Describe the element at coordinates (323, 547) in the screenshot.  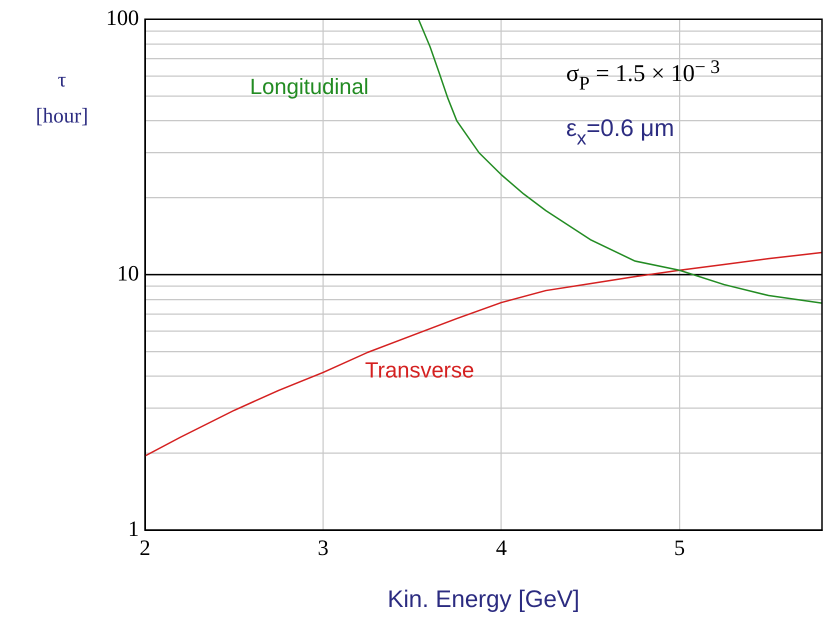
I see `x-tick-label: 3` at that location.